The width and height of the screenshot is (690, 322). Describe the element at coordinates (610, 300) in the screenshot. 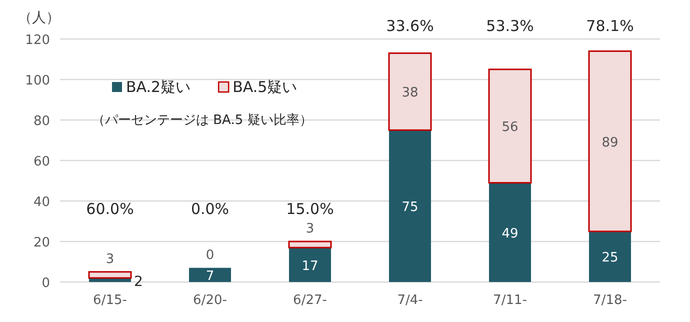

I see `x-tick-label: 7/18-` at that location.